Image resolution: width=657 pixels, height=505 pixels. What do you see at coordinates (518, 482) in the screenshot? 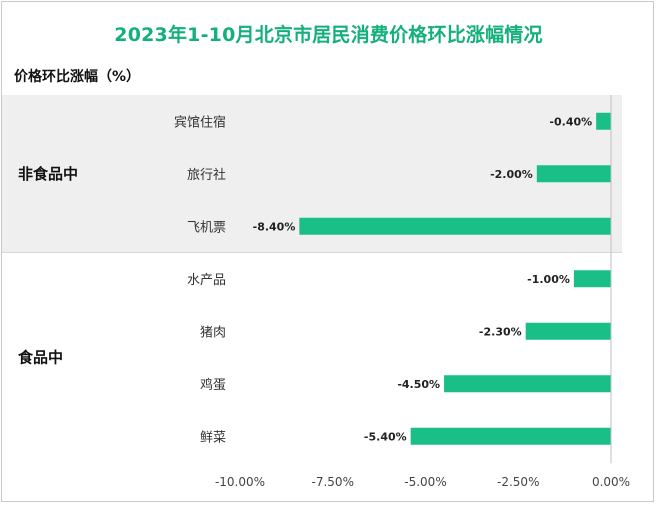
I see `x-tick-label: -2.50%` at bounding box center [518, 482].